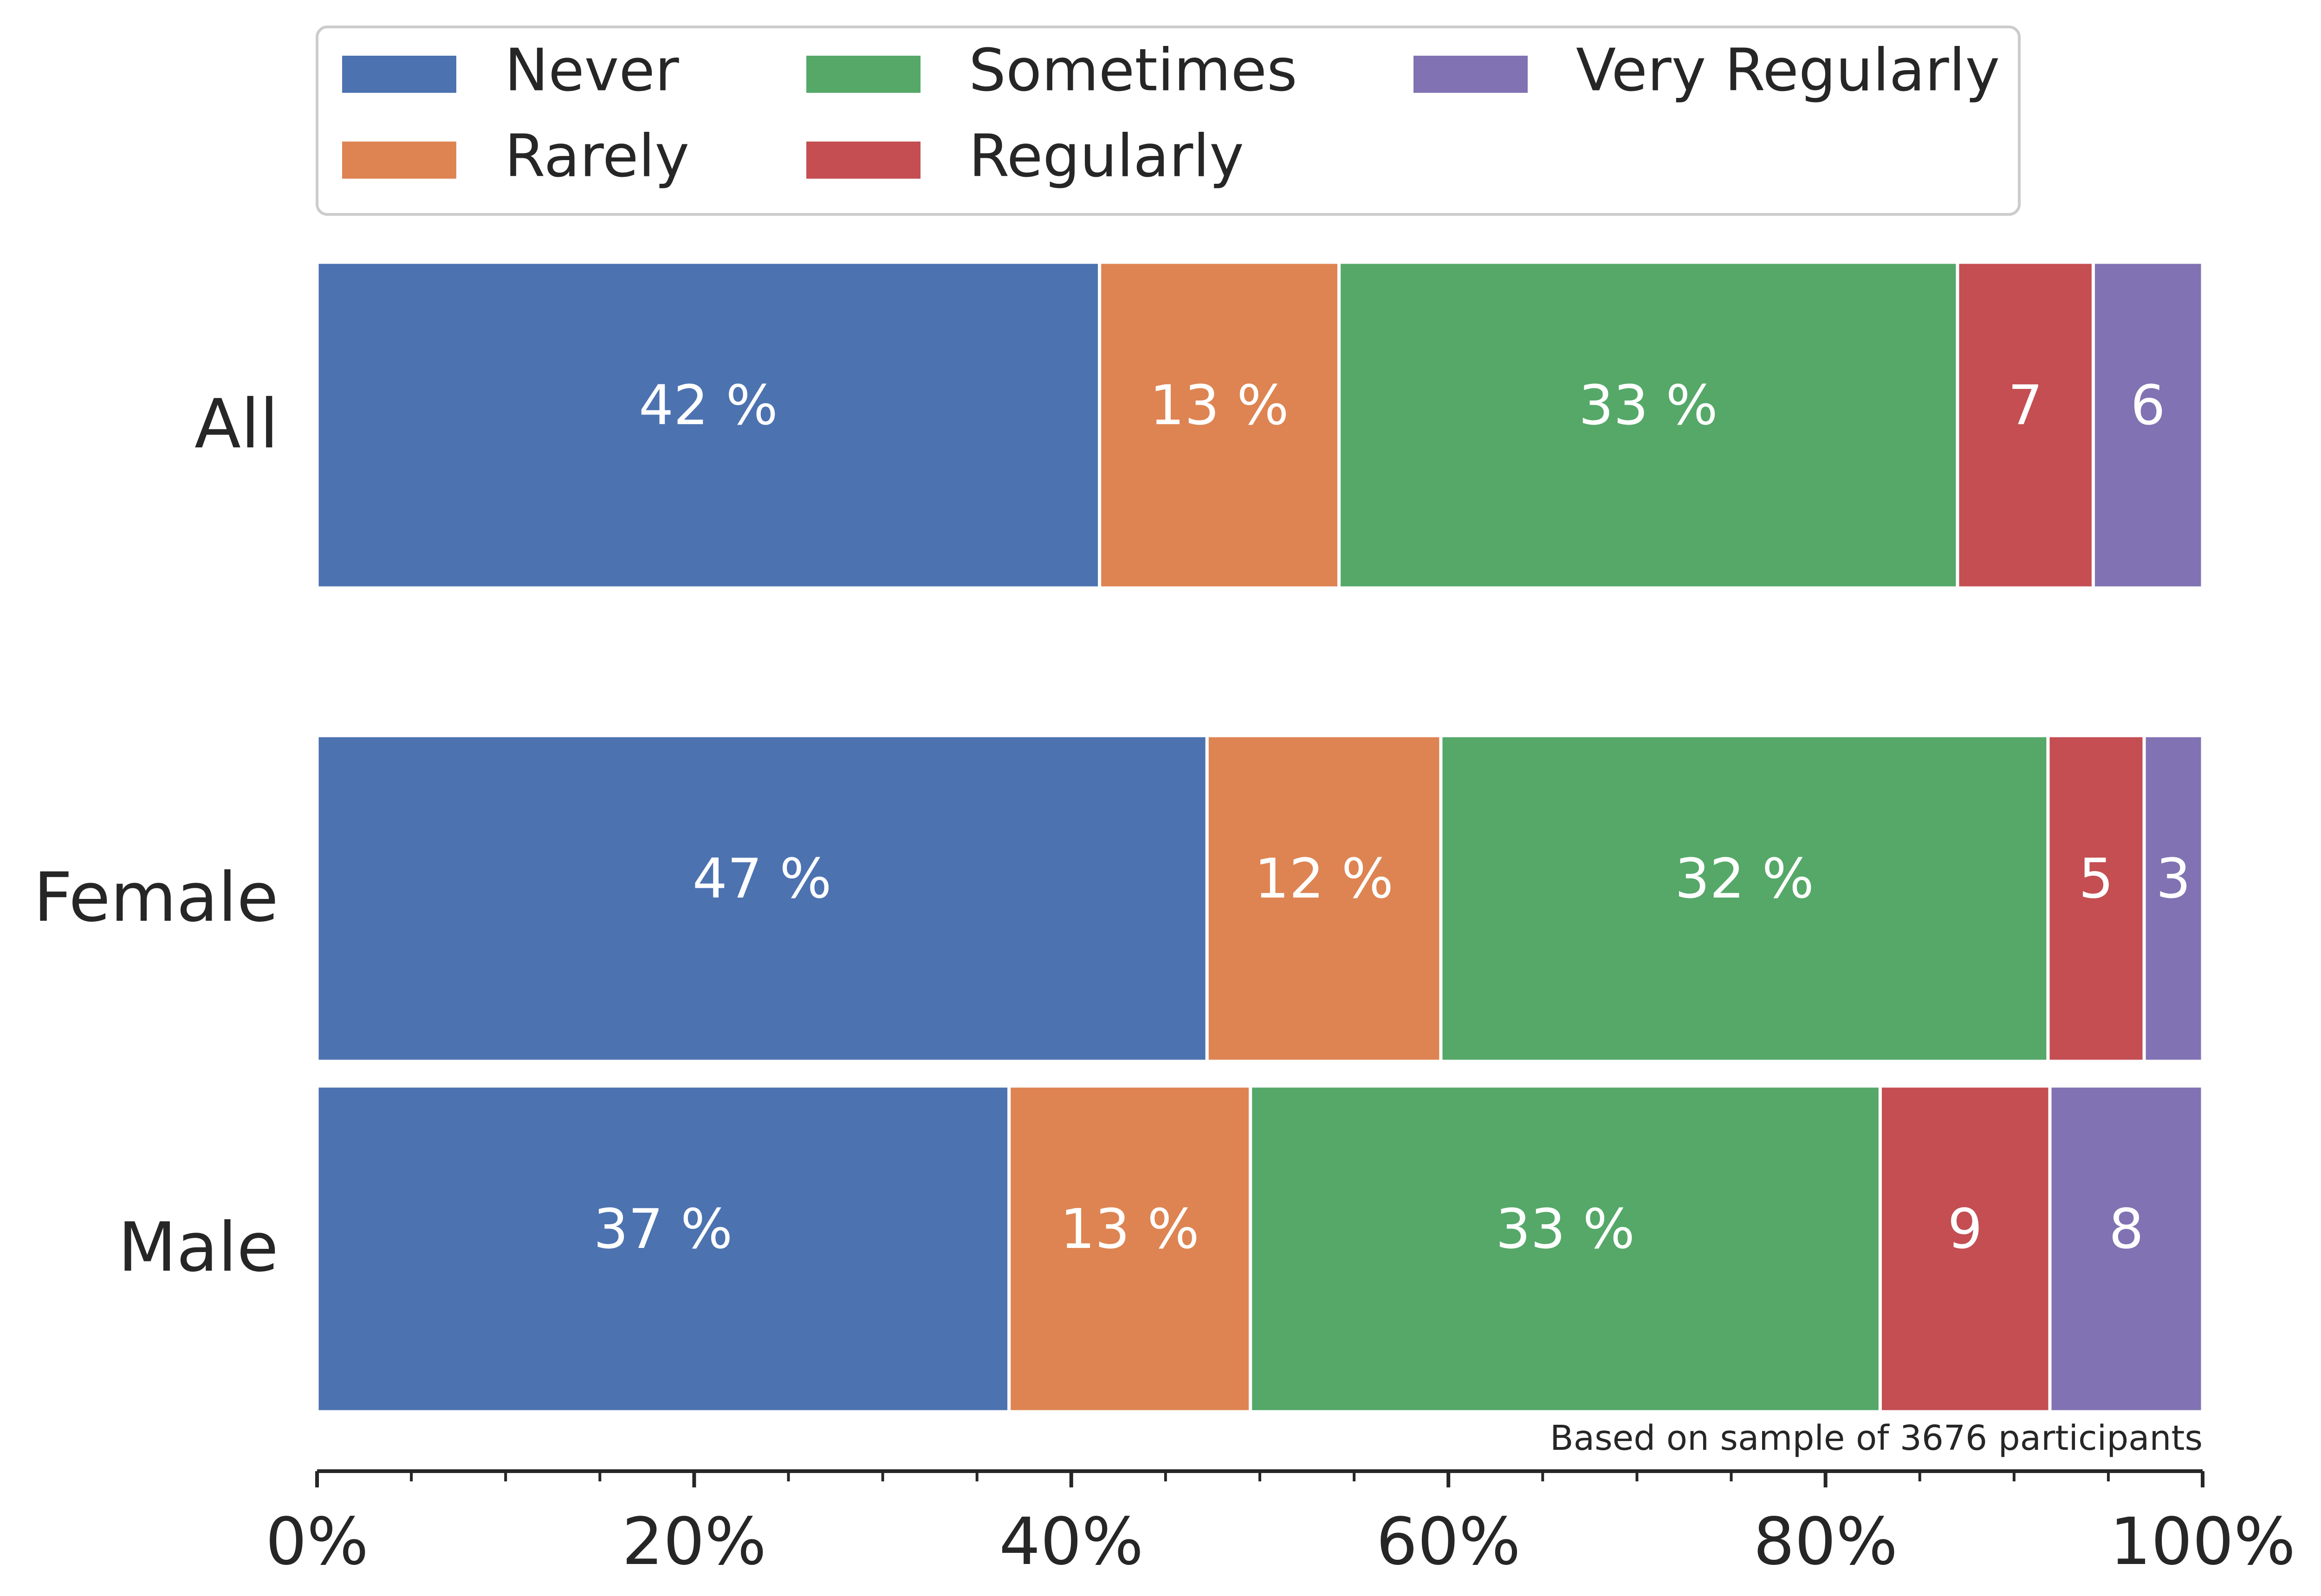  Describe the element at coordinates (1106, 156) in the screenshot. I see `legend-label-regularly: Regularly` at that location.